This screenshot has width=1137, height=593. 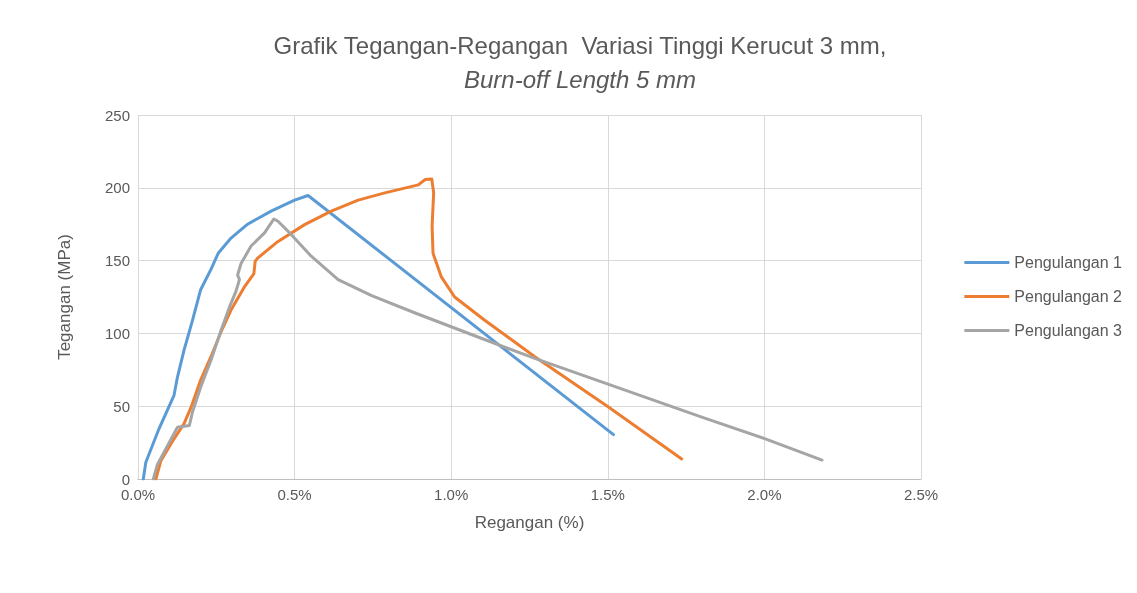 I want to click on legend-label: Pengulangan 2, so click(x=1068, y=296).